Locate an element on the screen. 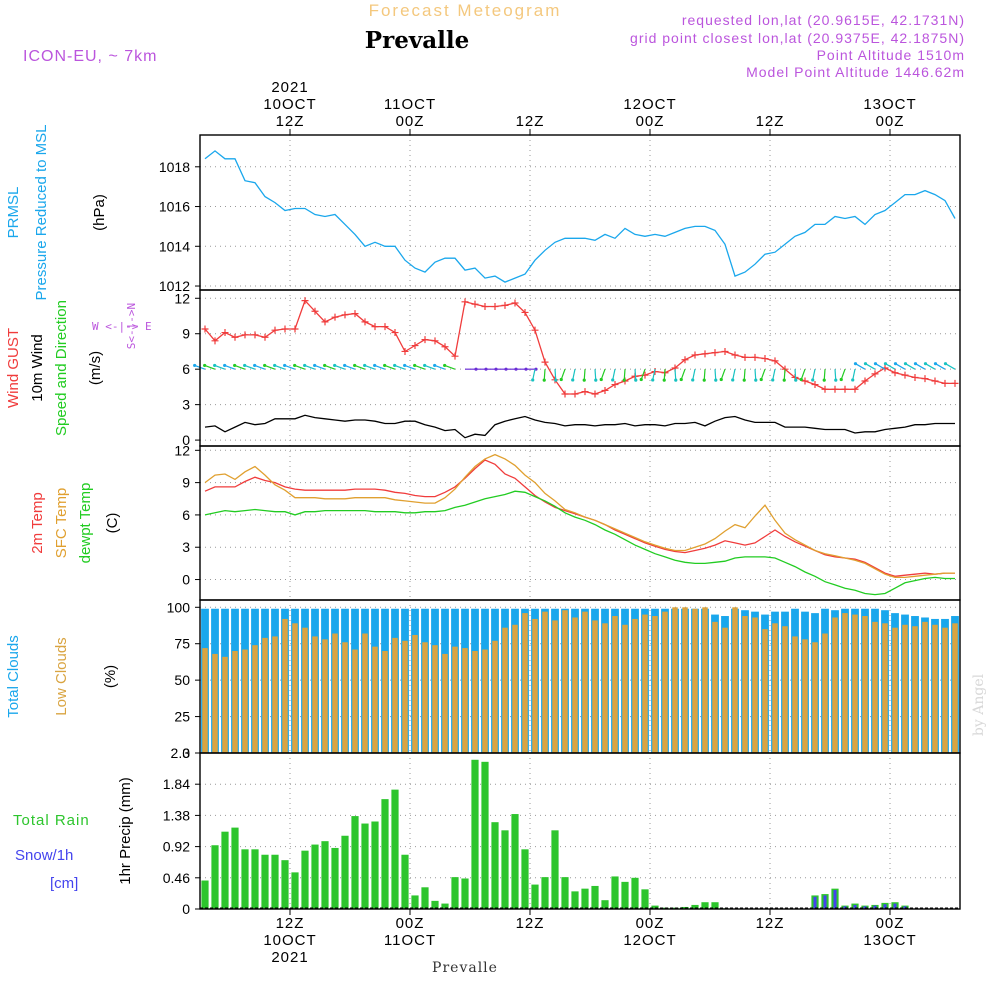 The width and height of the screenshot is (1000, 1000). model-label: ICON-EU, ~ 7km is located at coordinates (90, 56).